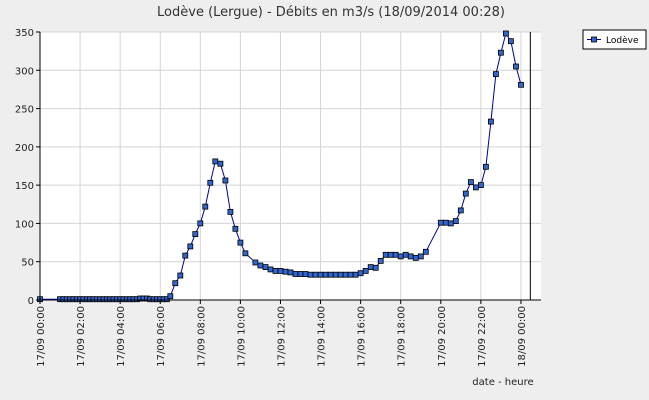 Image resolution: width=649 pixels, height=400 pixels. Describe the element at coordinates (121, 336) in the screenshot. I see `x-tick-label: 17/09 04:00` at that location.